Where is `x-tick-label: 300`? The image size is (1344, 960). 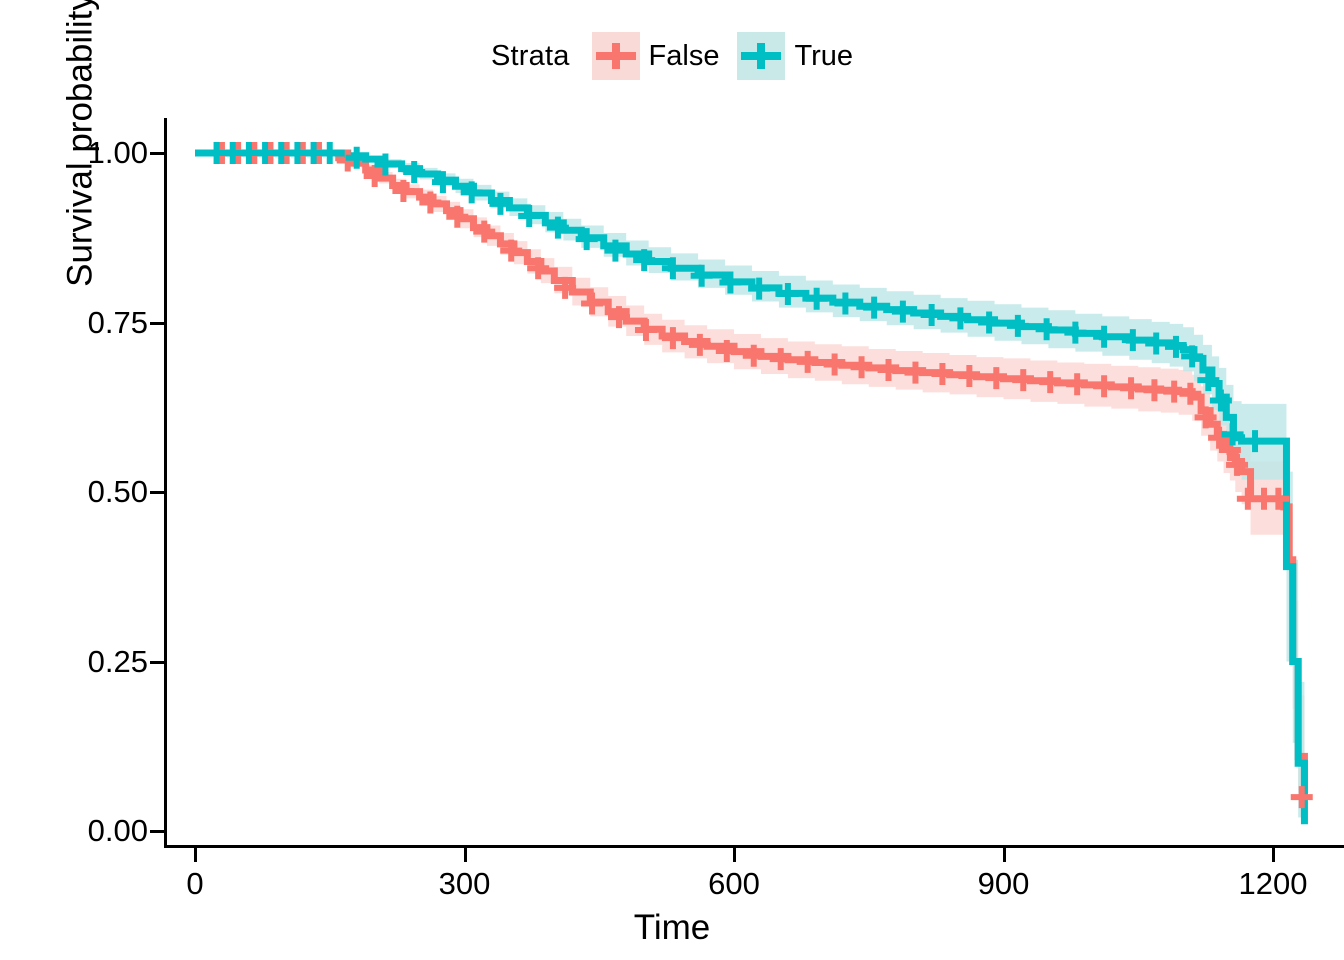 x-tick-label: 300 is located at coordinates (464, 883).